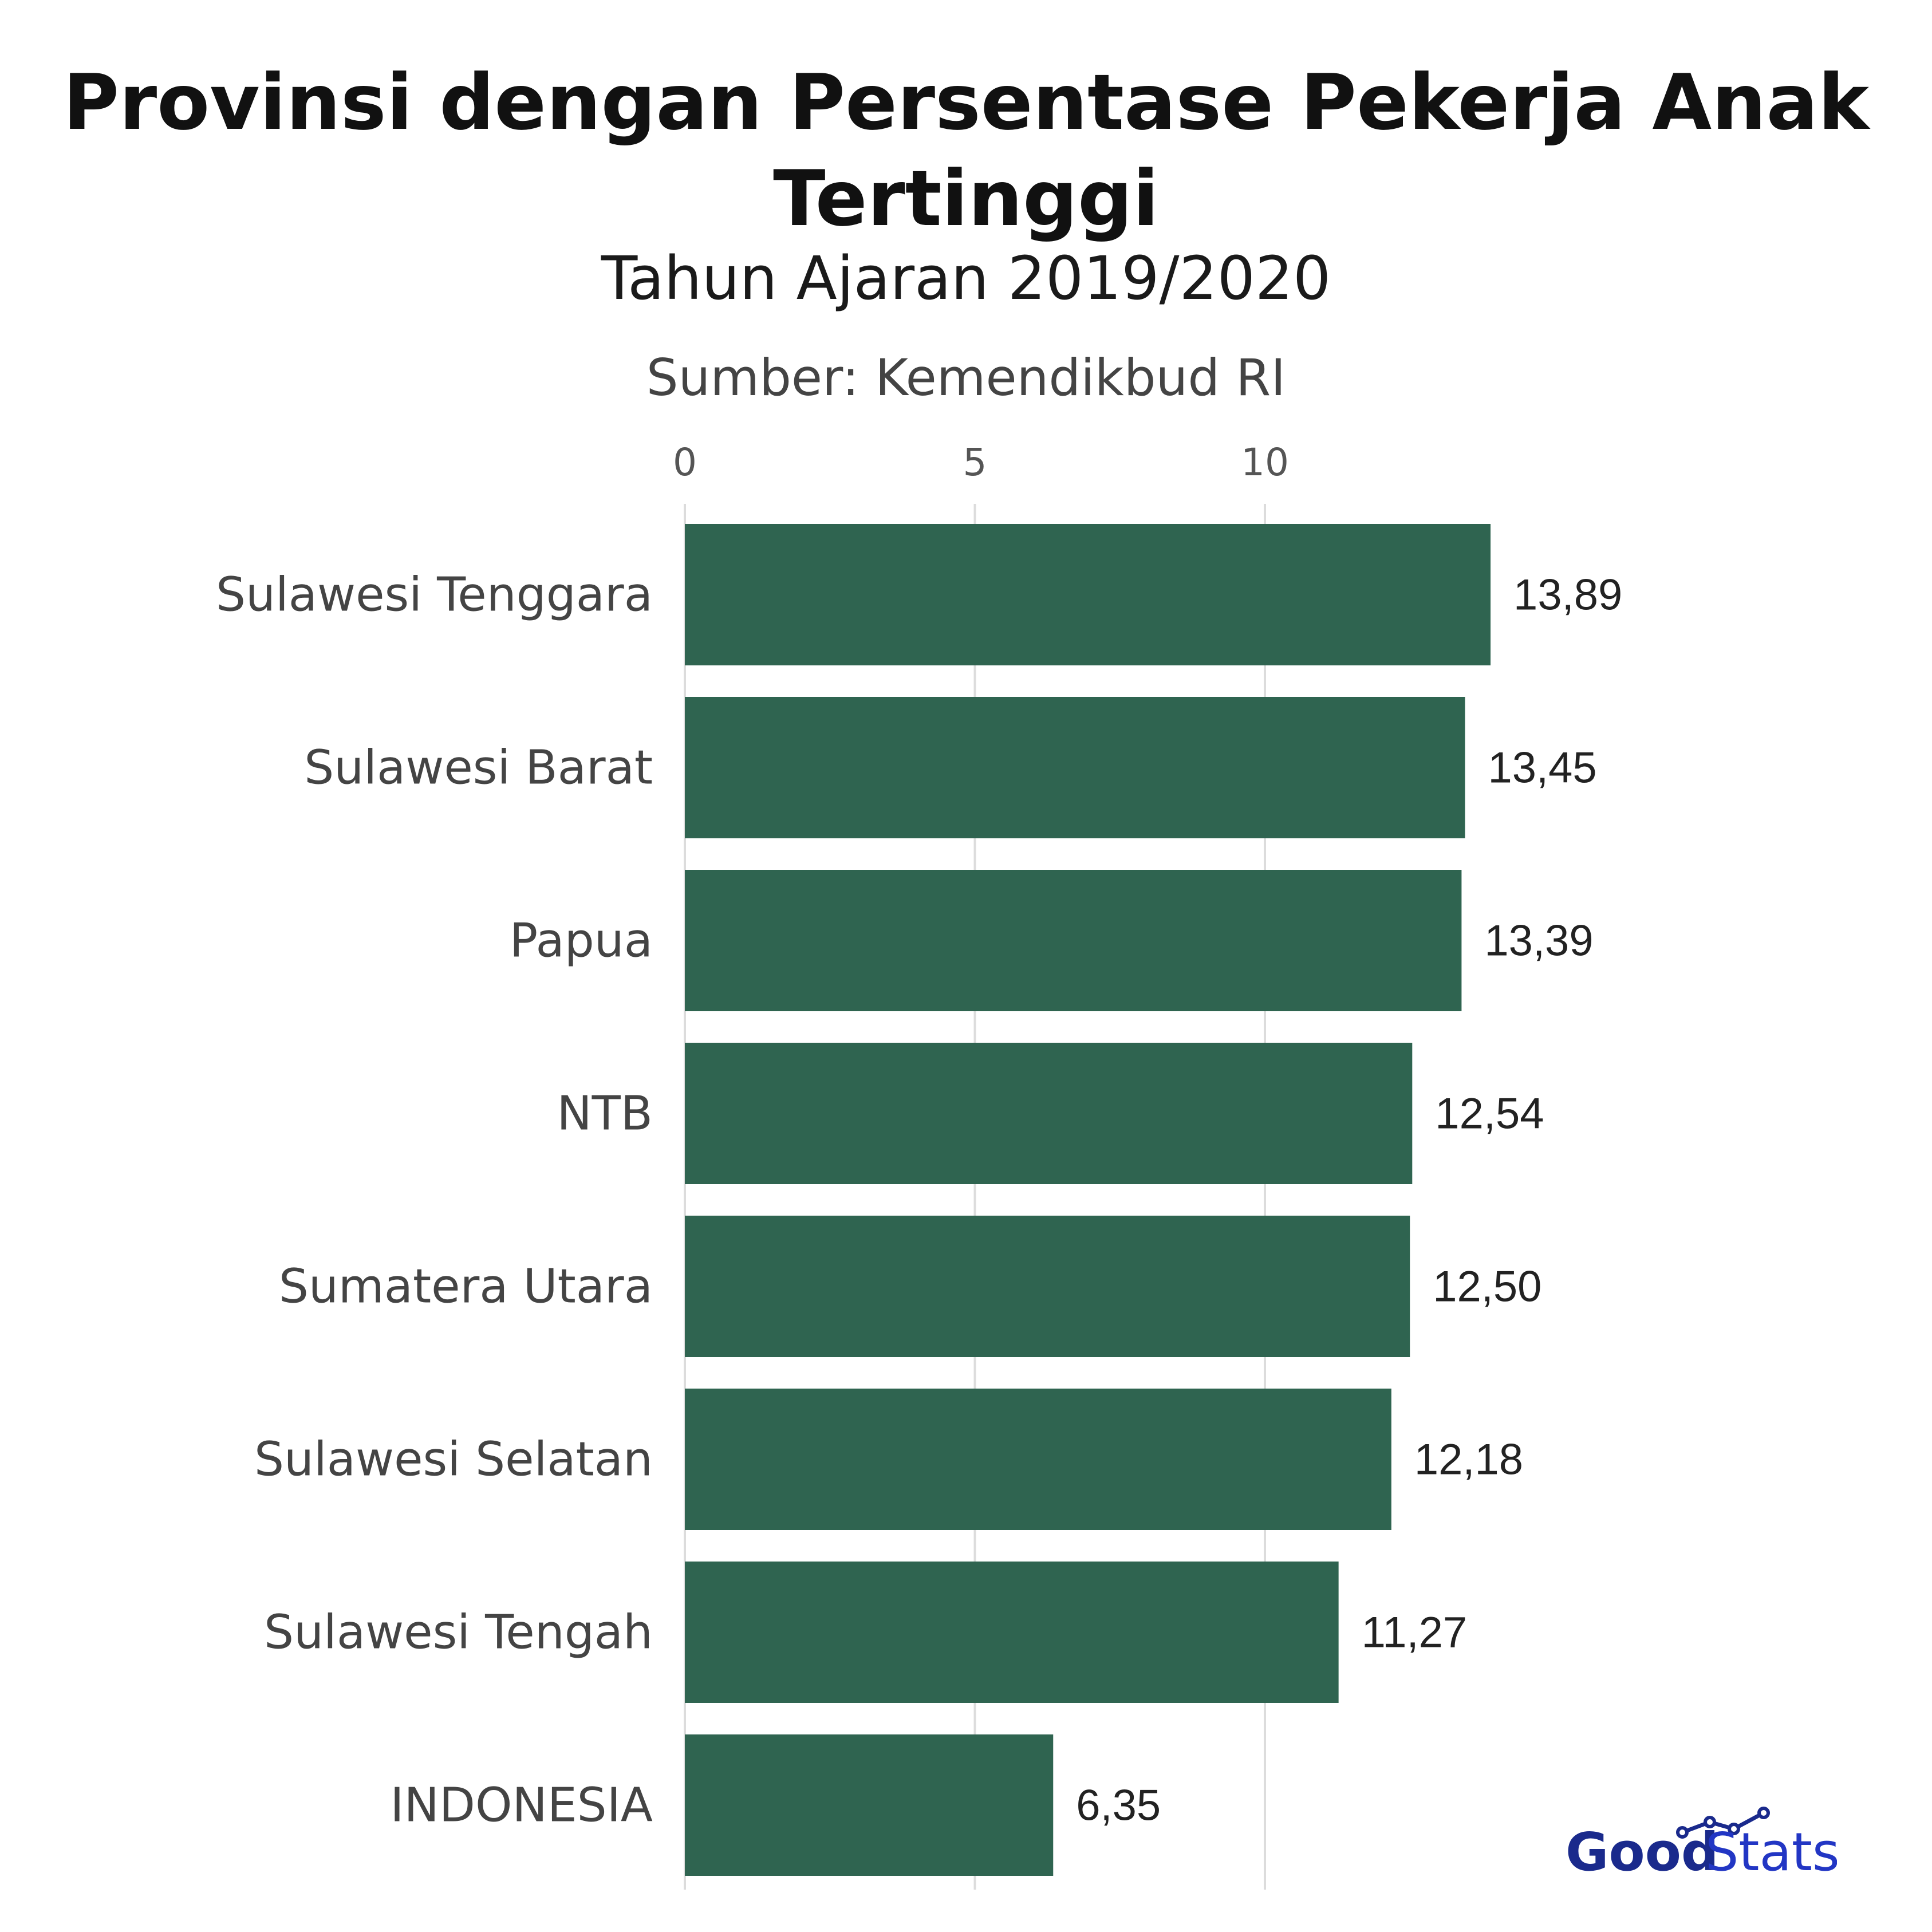 The width and height of the screenshot is (1932, 1932). I want to click on value-label: 12,54, so click(1489, 1114).